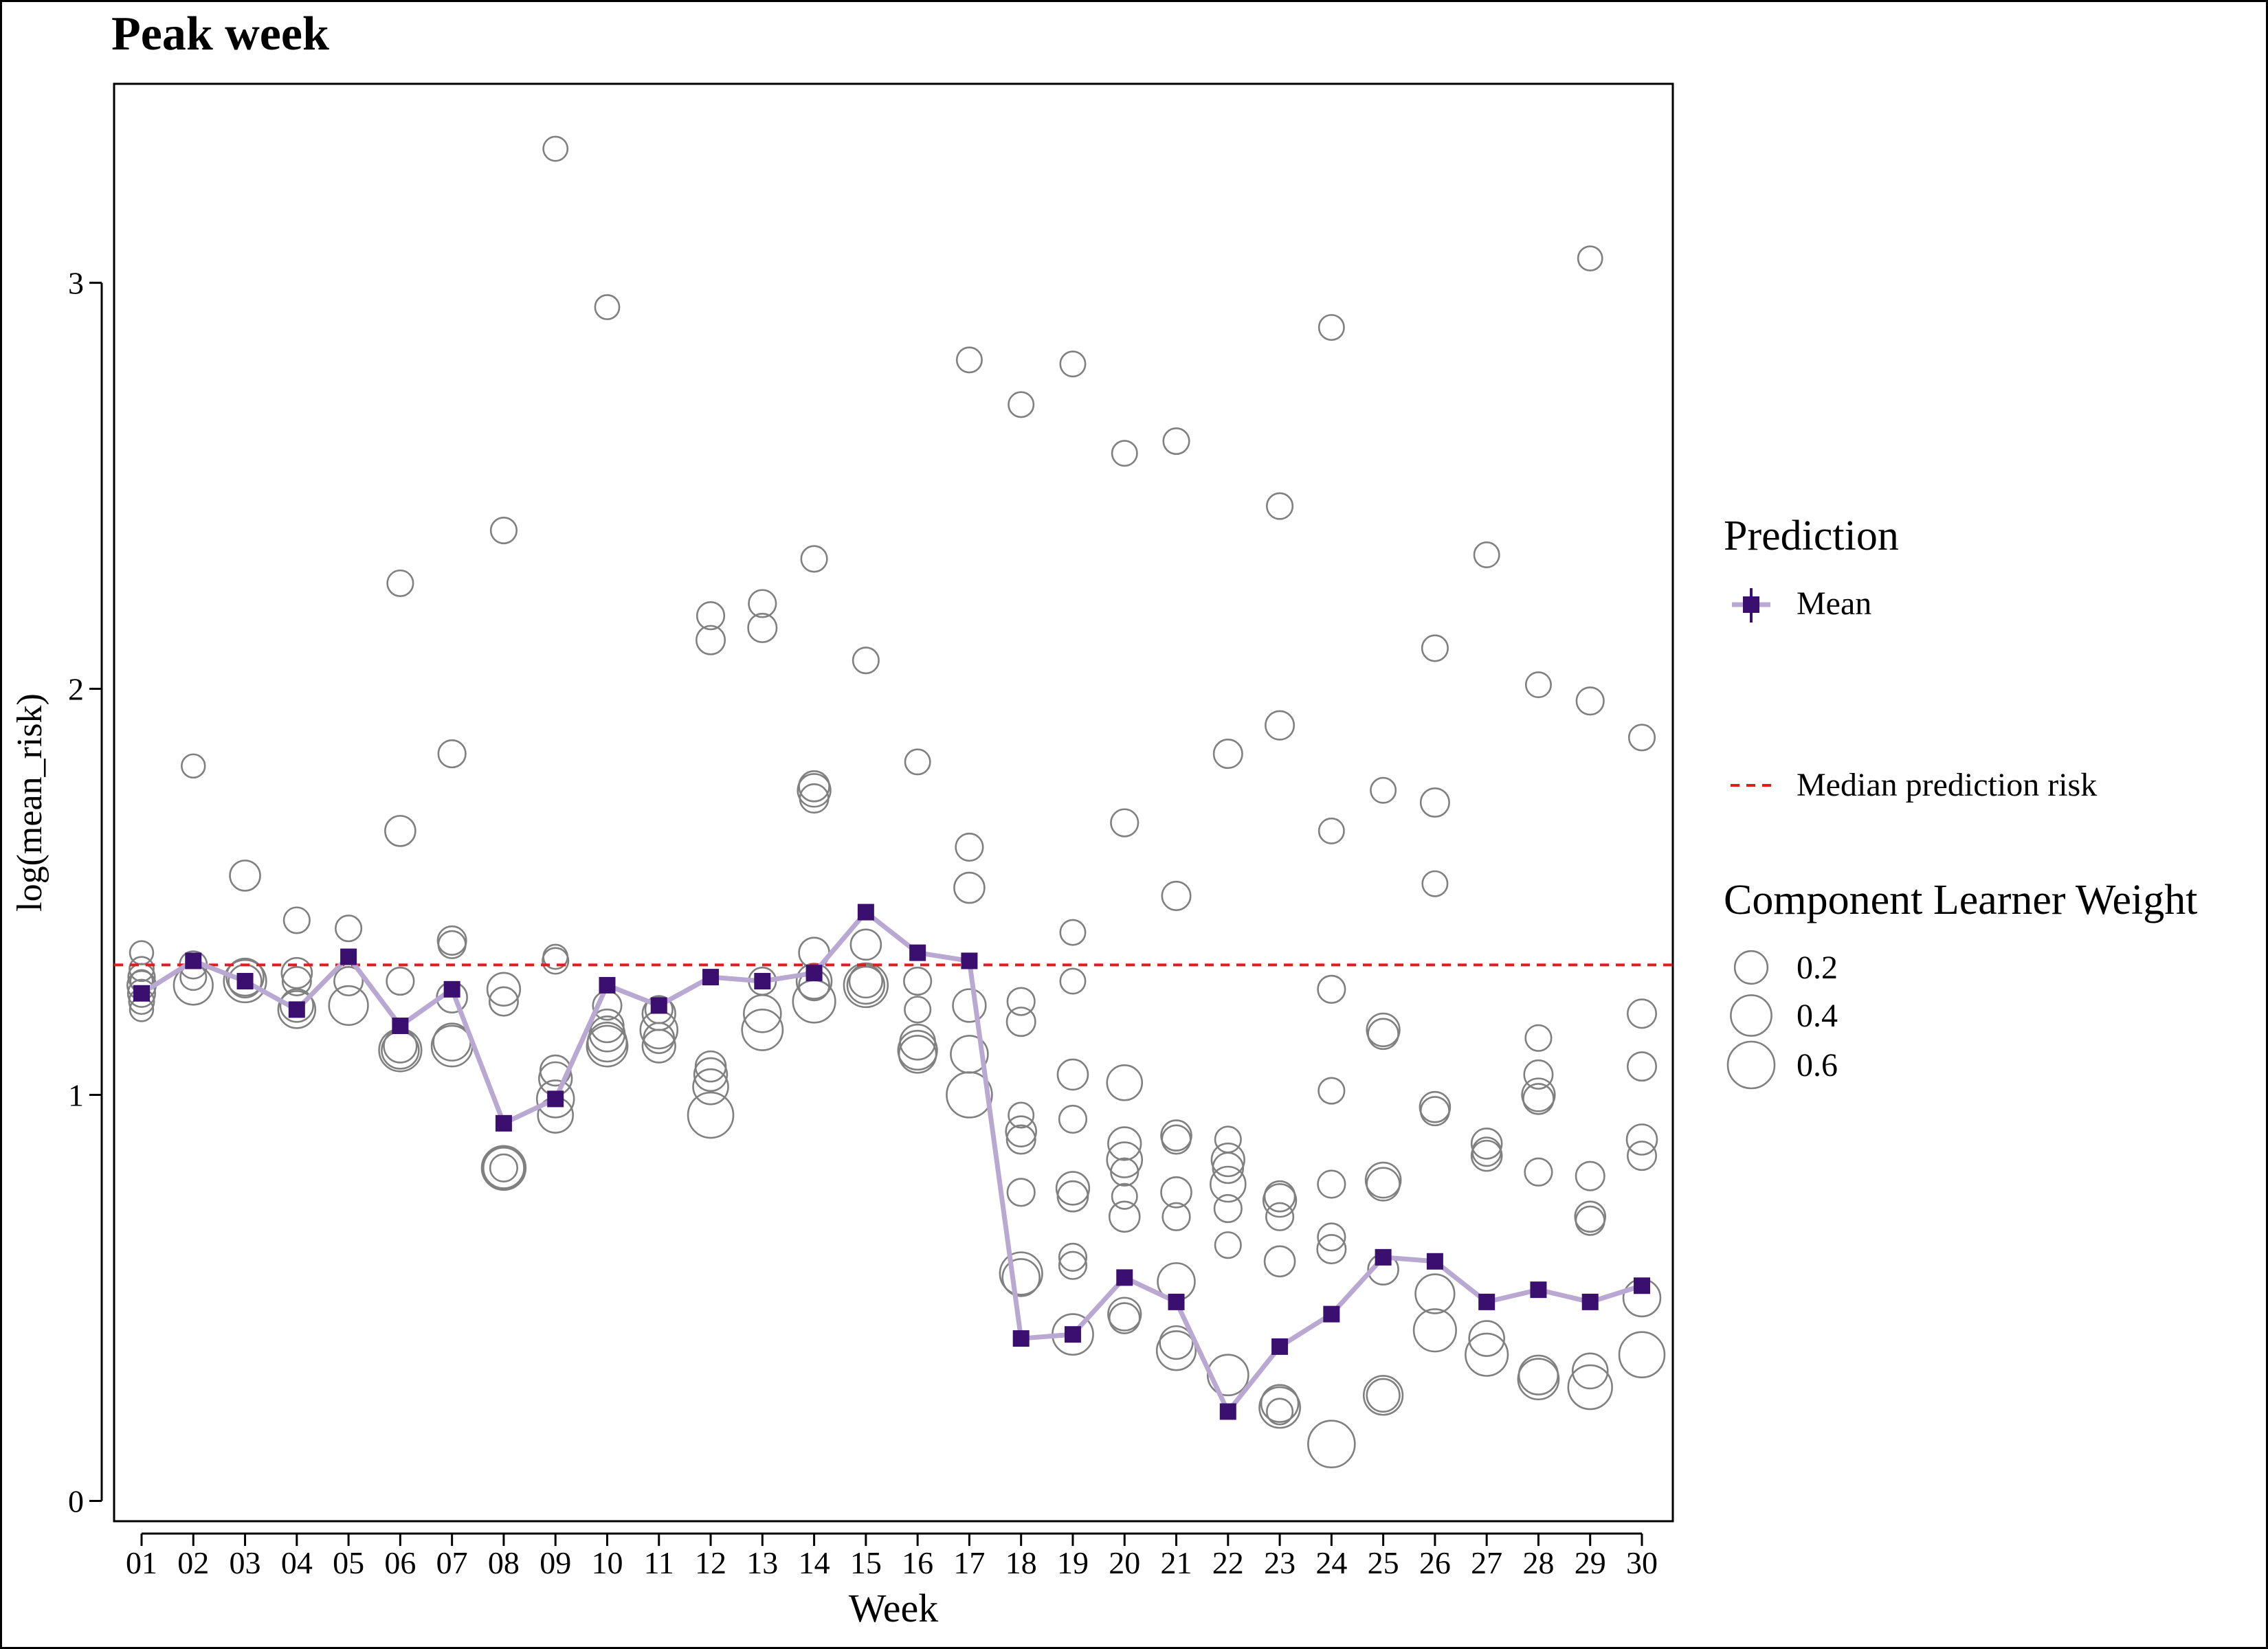 This screenshot has height=1649, width=2268. Describe the element at coordinates (555, 1563) in the screenshot. I see `x-tick-label: 09` at that location.